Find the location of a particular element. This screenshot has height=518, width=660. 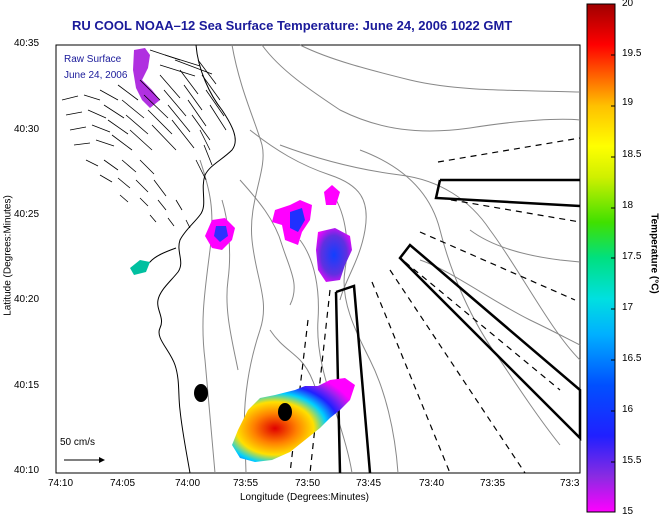

x-tick-label: 74:05 is located at coordinates (123, 483).